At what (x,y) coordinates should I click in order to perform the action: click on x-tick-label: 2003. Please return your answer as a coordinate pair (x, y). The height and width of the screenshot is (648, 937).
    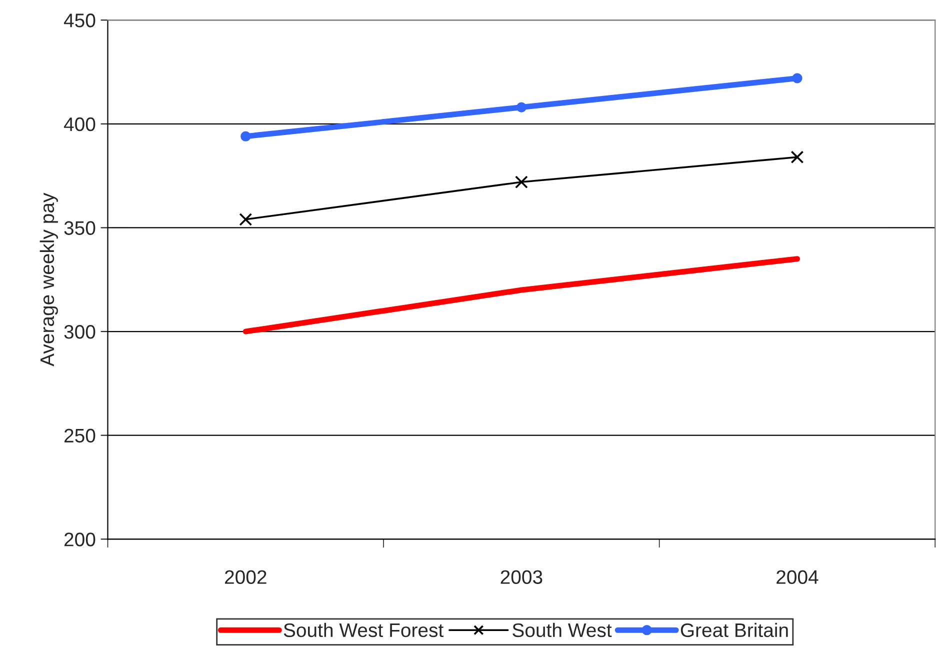
    Looking at the image, I should click on (521, 577).